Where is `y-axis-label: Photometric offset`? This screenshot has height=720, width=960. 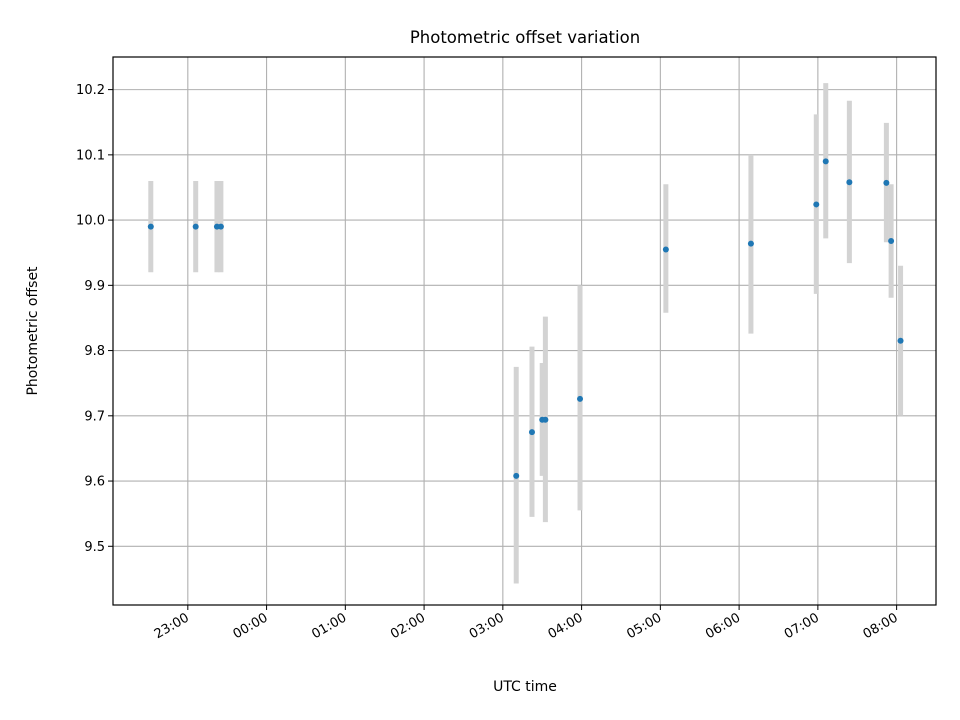 y-axis-label: Photometric offset is located at coordinates (33, 331).